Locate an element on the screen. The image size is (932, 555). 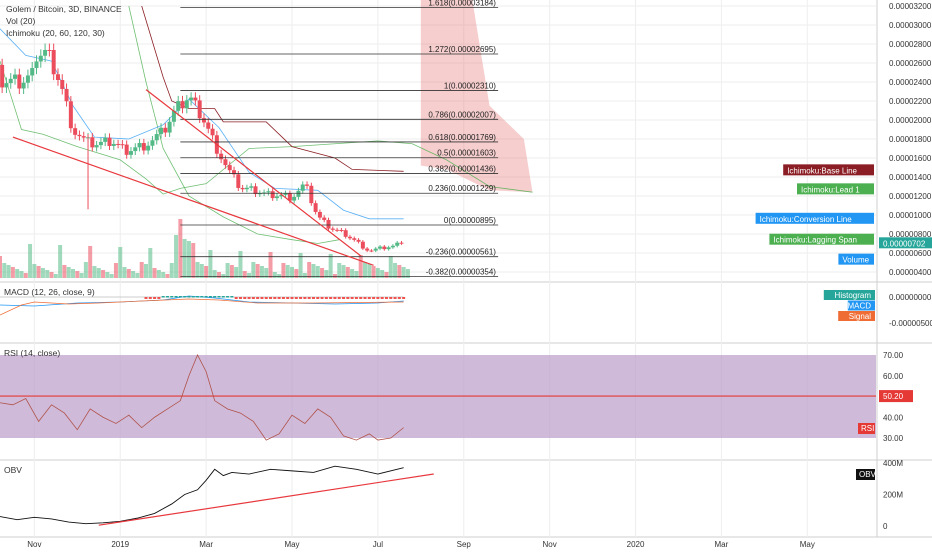
macd-legend-label: MACD is located at coordinates (859, 306).